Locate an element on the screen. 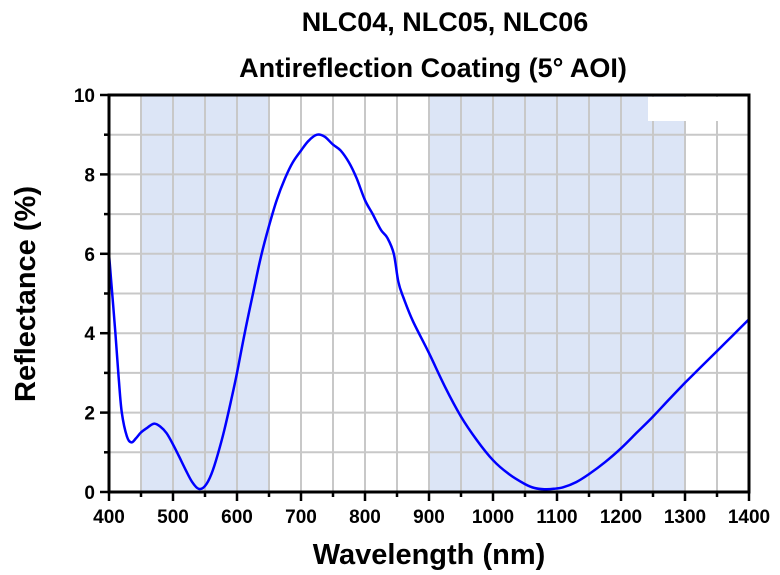  chart-subtitle: Antireflection Coating (5° AOI) is located at coordinates (433, 68).